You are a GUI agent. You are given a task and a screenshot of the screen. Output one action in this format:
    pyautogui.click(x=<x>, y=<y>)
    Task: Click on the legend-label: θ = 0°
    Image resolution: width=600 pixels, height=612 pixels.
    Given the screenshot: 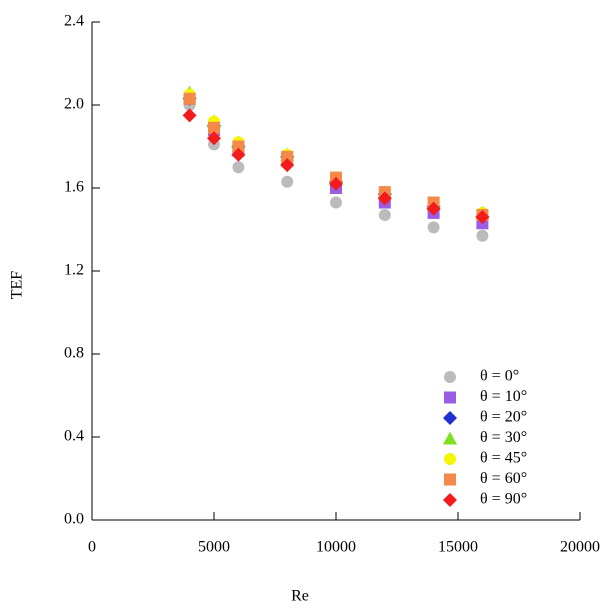 What is the action you would take?
    pyautogui.click(x=499, y=376)
    